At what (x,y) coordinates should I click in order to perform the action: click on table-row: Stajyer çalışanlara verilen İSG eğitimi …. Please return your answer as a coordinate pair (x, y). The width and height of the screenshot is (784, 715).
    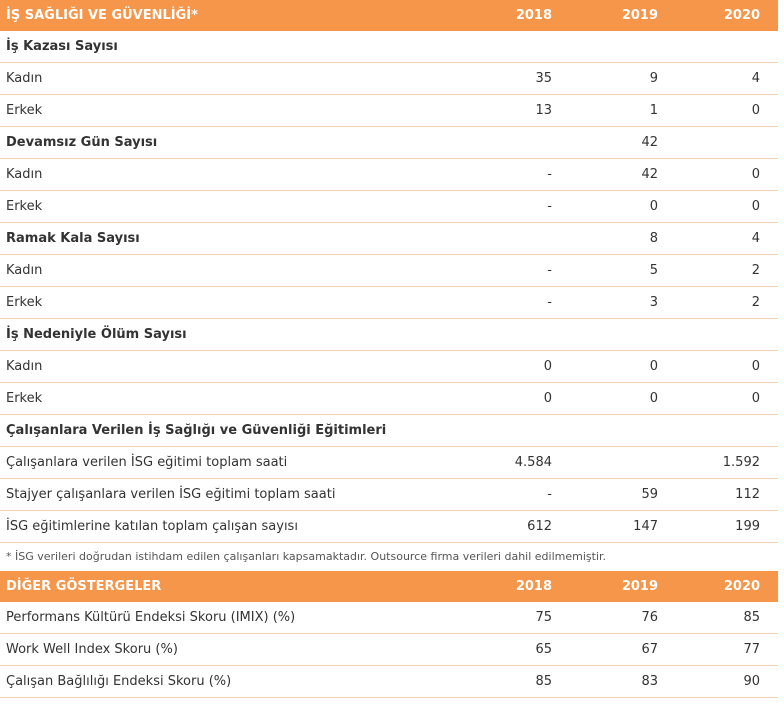
    Looking at the image, I should click on (389, 494).